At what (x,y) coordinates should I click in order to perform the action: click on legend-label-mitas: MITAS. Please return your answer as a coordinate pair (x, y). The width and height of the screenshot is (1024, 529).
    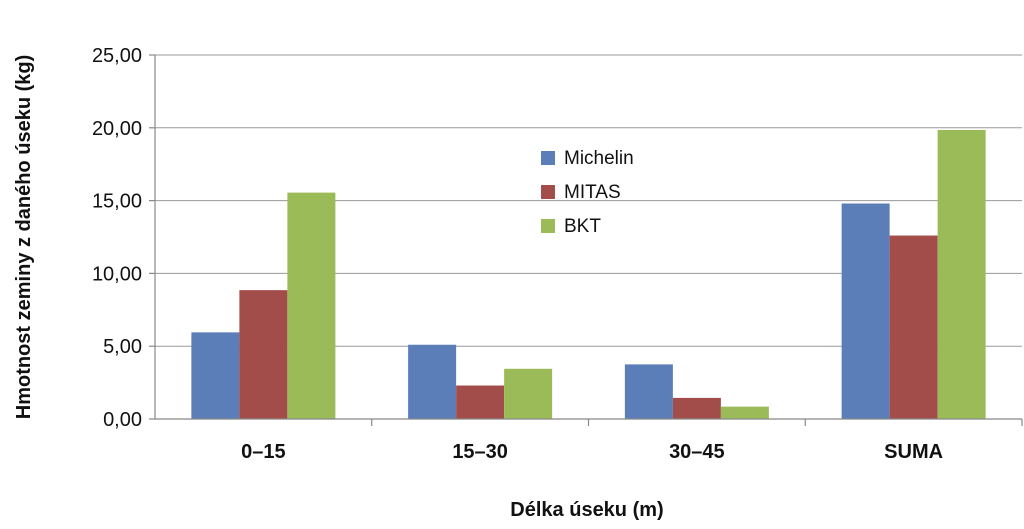
    Looking at the image, I should click on (592, 192).